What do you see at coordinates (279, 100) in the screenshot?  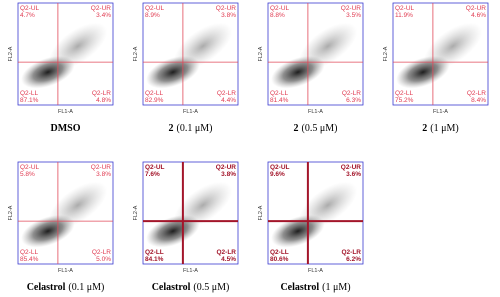 I see `quadrant-percent: 81.4%` at bounding box center [279, 100].